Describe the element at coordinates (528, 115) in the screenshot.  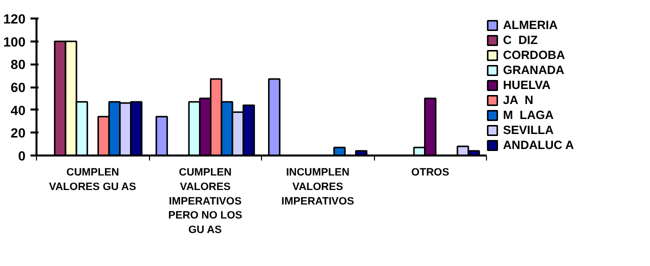
I see `legend-label: M LAGA` at that location.